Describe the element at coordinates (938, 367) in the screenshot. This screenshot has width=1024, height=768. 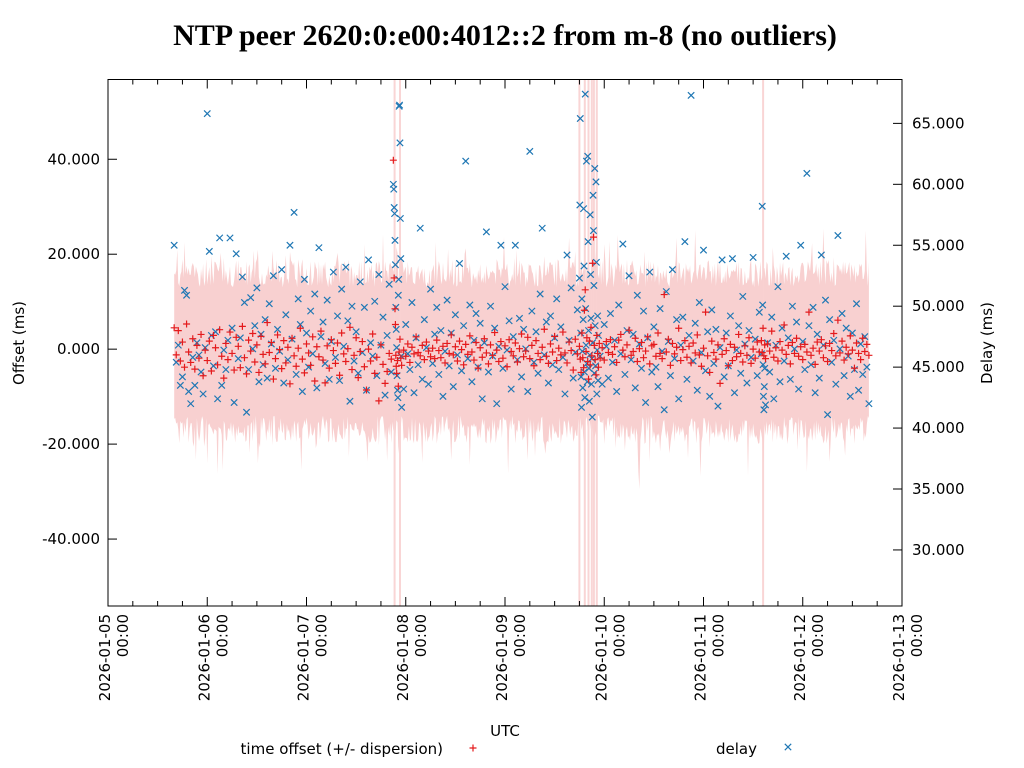
I see `y2-tick-label: 45.000` at that location.